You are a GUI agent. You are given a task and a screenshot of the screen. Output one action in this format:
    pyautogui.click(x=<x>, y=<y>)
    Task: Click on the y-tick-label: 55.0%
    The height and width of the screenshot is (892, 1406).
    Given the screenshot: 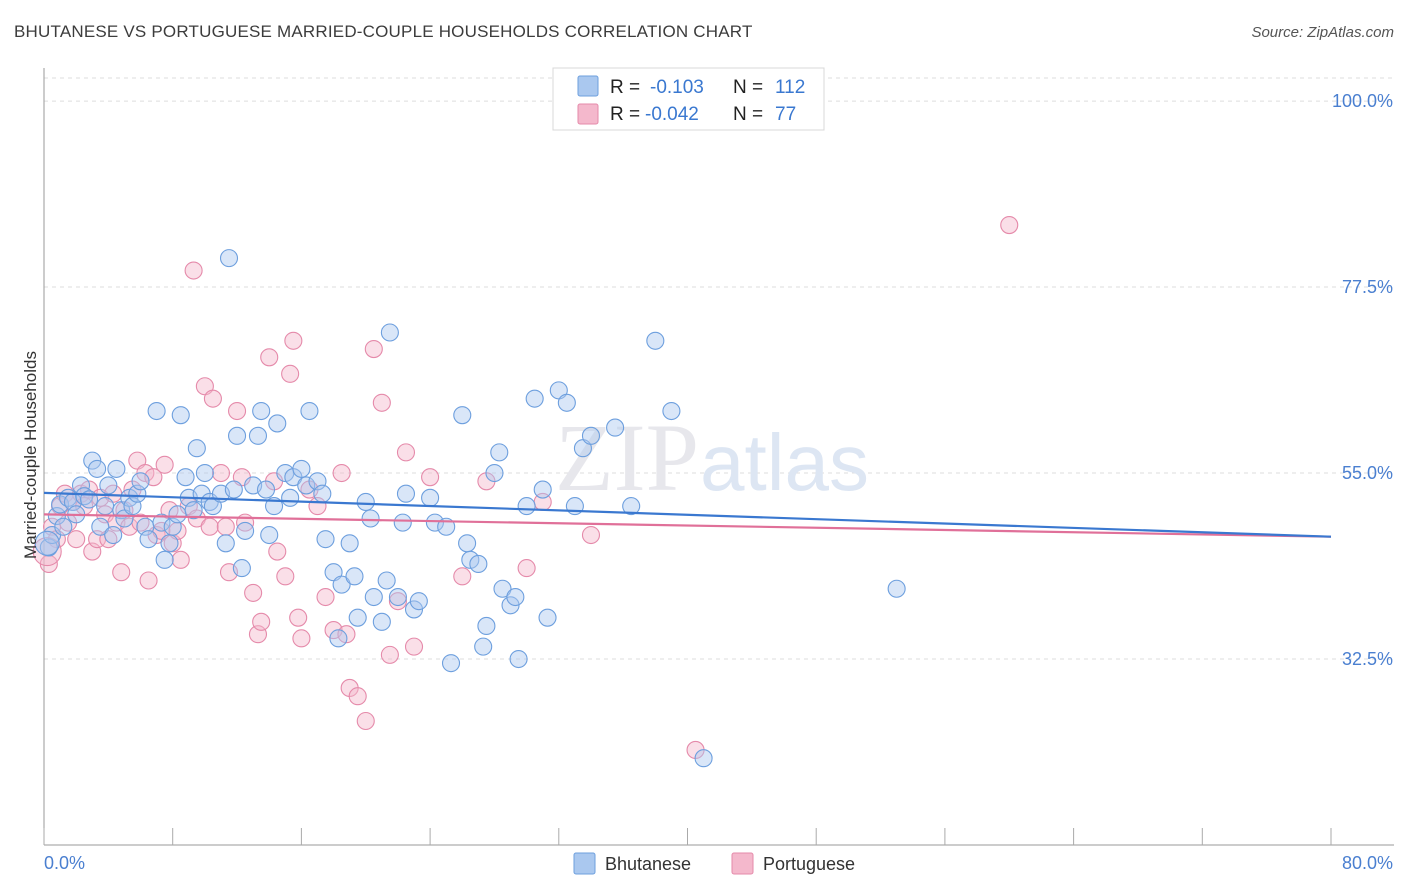 What is the action you would take?
    pyautogui.click(x=1367, y=473)
    